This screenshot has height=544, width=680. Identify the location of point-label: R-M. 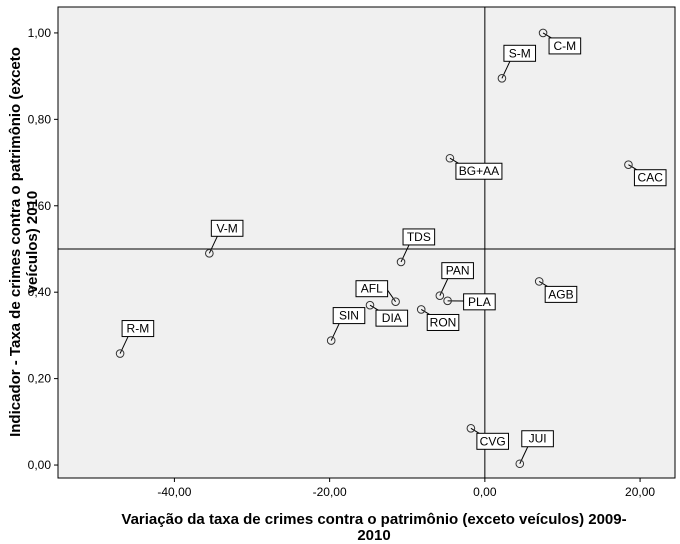
(138, 329).